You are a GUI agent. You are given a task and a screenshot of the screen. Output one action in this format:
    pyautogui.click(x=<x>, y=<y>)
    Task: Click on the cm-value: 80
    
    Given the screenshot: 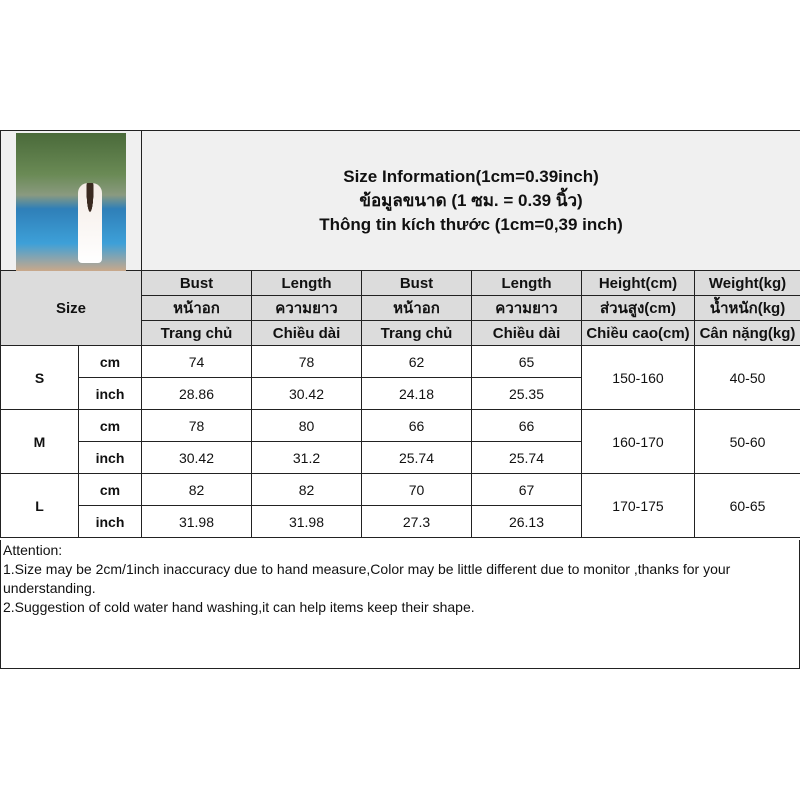 What is the action you would take?
    pyautogui.click(x=306, y=425)
    